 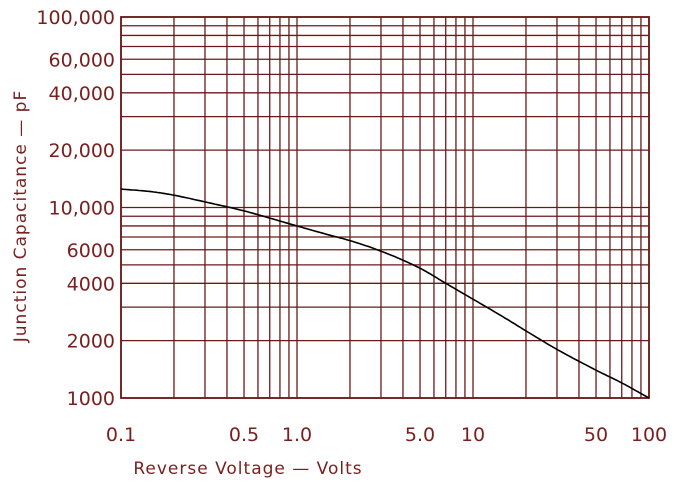 I want to click on y-tick-label-6: 40,000, so click(x=82, y=94).